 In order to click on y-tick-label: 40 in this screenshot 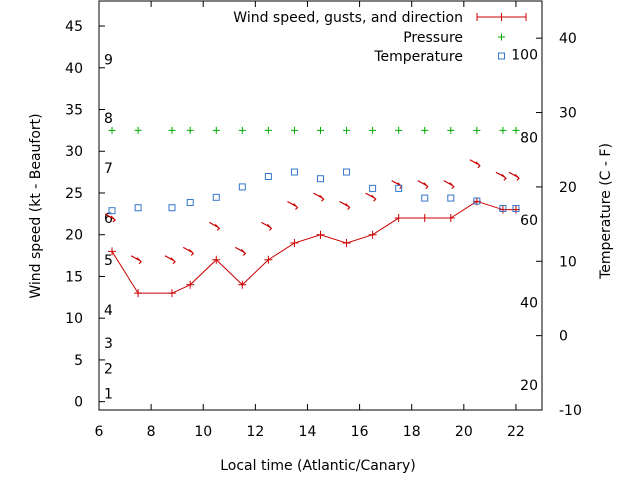, I will do `click(74, 69)`.